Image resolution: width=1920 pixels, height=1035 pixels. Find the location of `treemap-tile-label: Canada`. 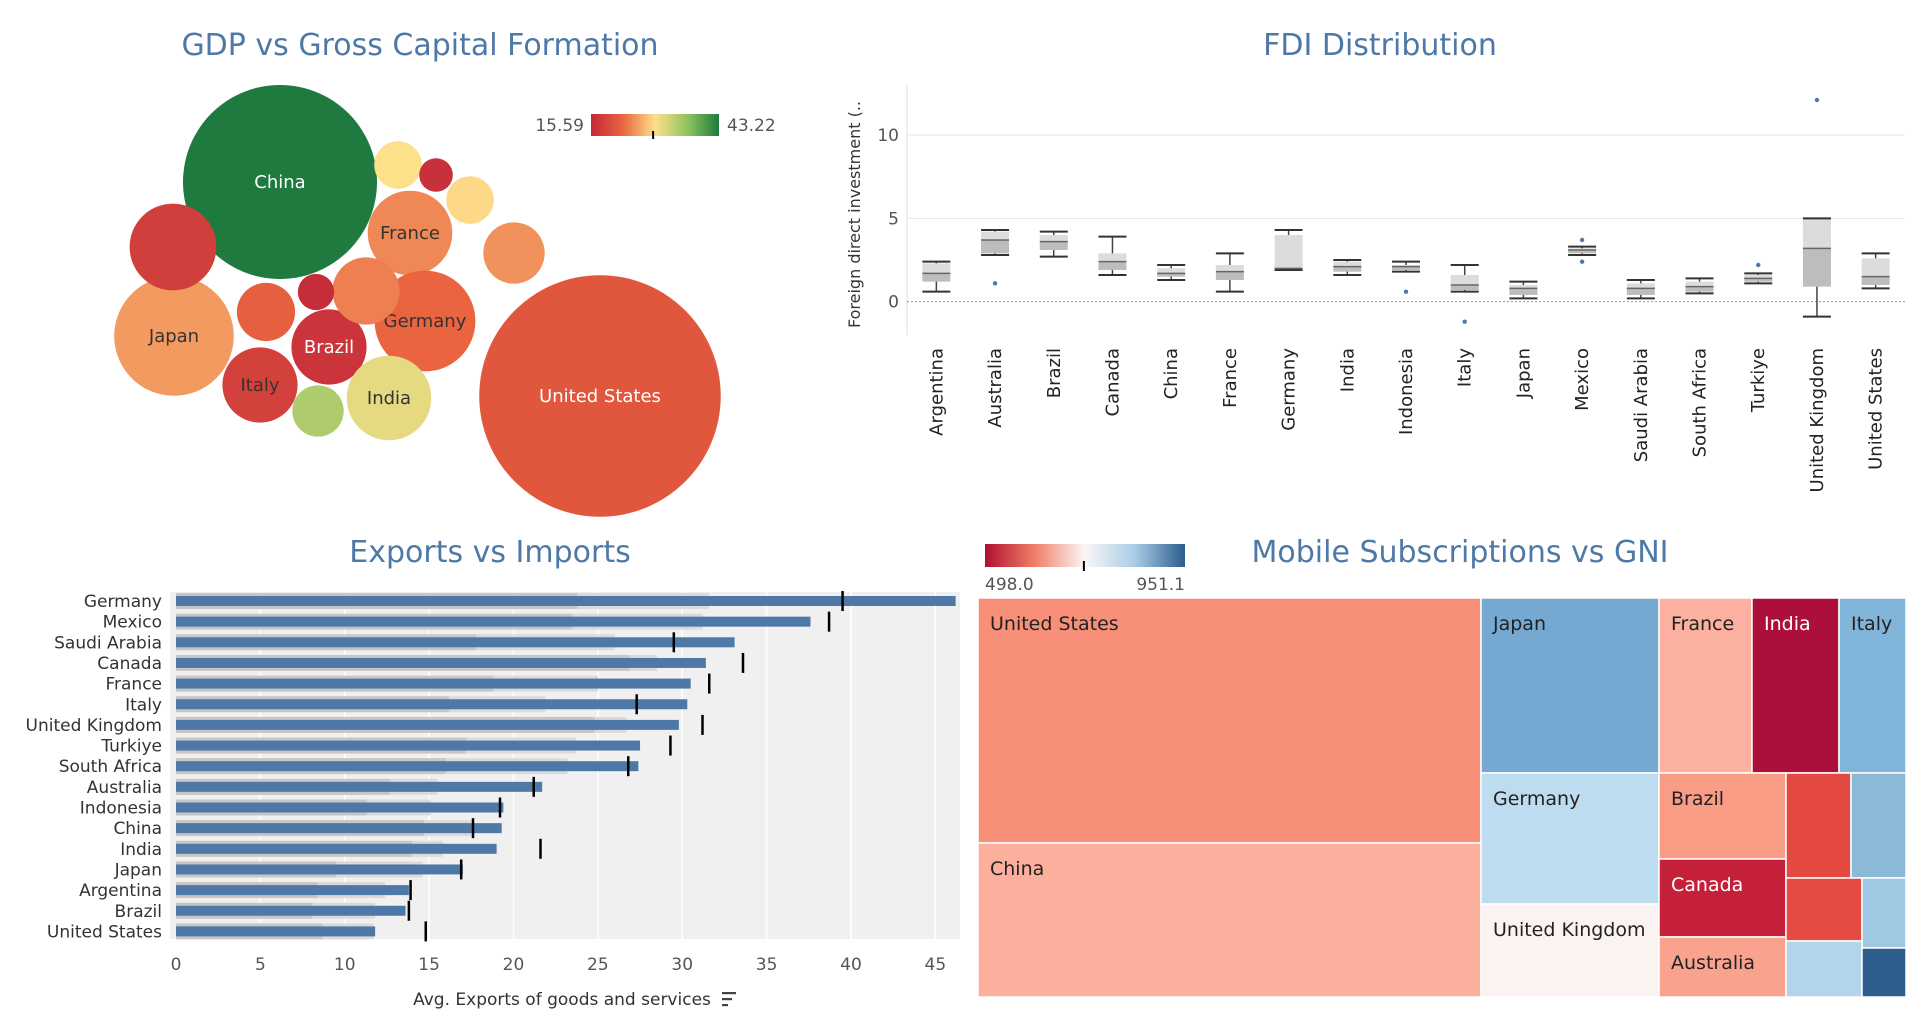

treemap-tile-label: Canada is located at coordinates (1707, 885).